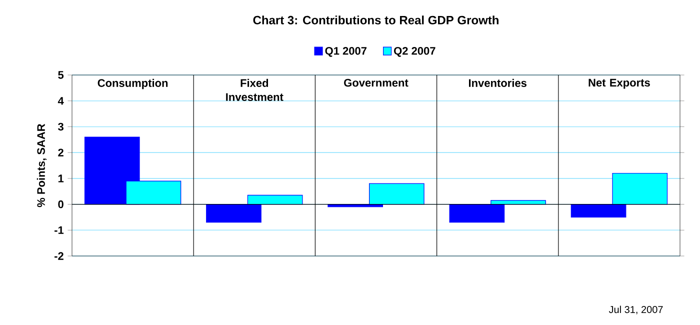 The image size is (700, 325). What do you see at coordinates (59, 256) in the screenshot?
I see `y-tick-label: -2` at bounding box center [59, 256].